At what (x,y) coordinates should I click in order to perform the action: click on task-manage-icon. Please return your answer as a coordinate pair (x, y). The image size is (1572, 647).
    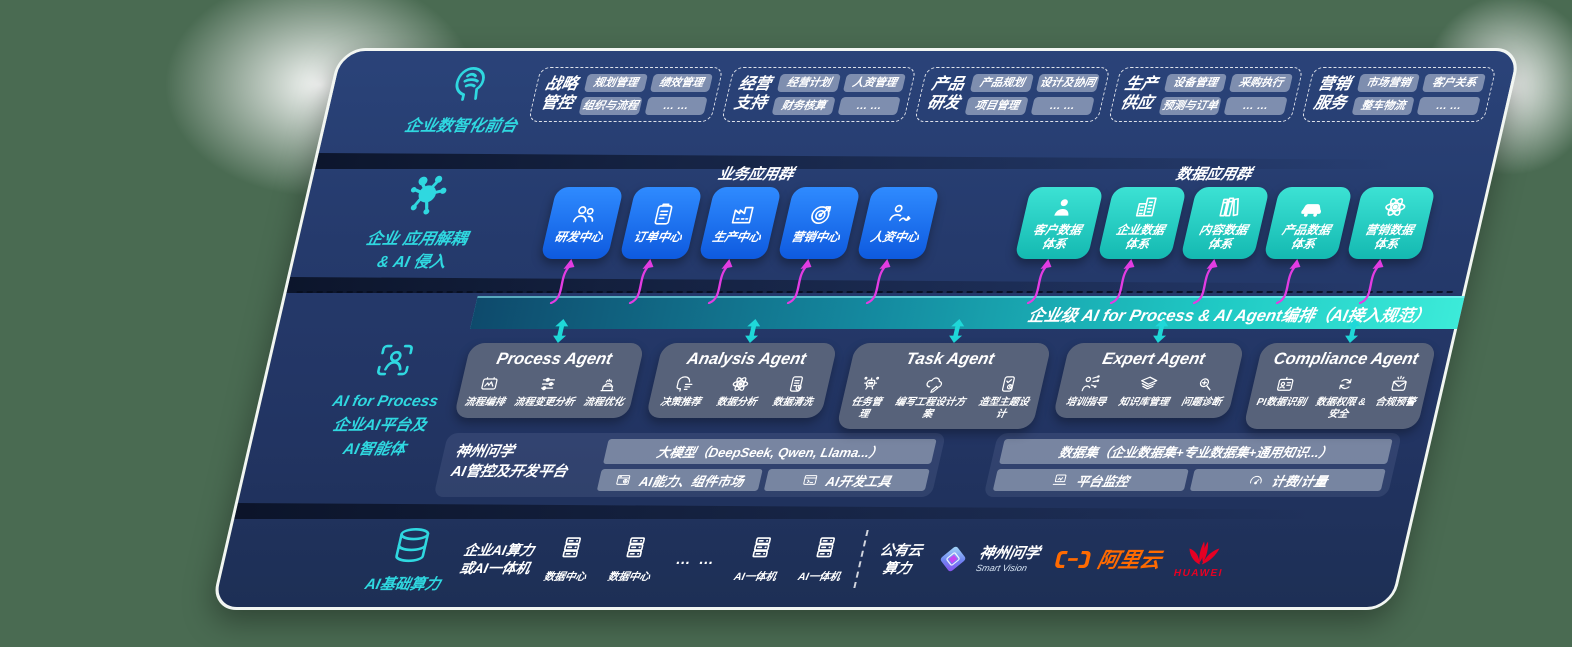
    Looking at the image, I should click on (871, 384).